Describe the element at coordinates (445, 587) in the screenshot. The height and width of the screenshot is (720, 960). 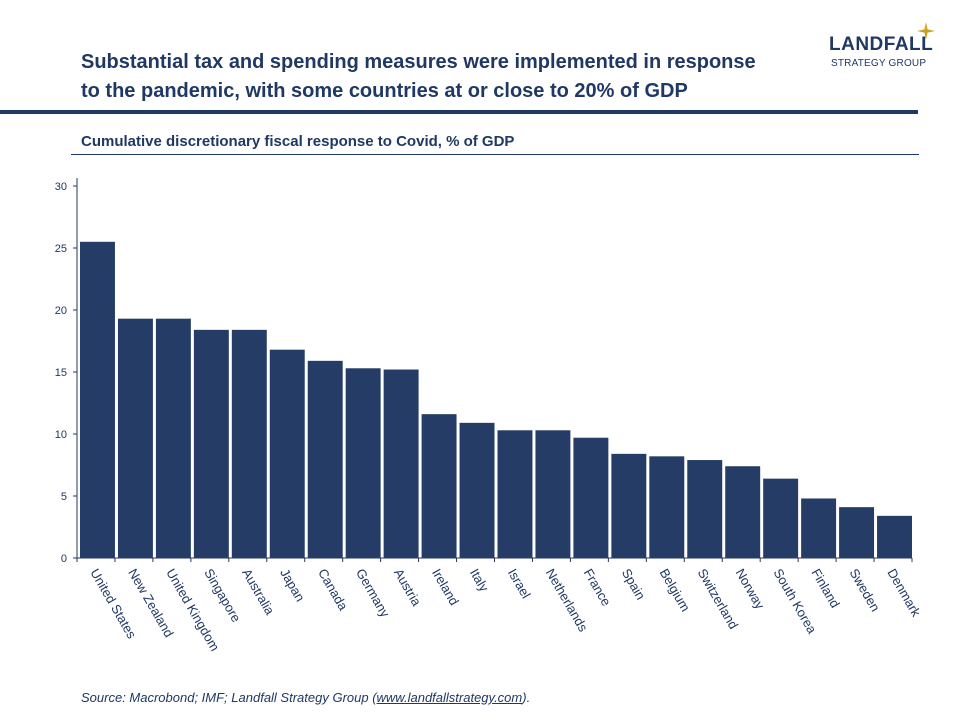
I see `x-tick-label: Ireland` at that location.